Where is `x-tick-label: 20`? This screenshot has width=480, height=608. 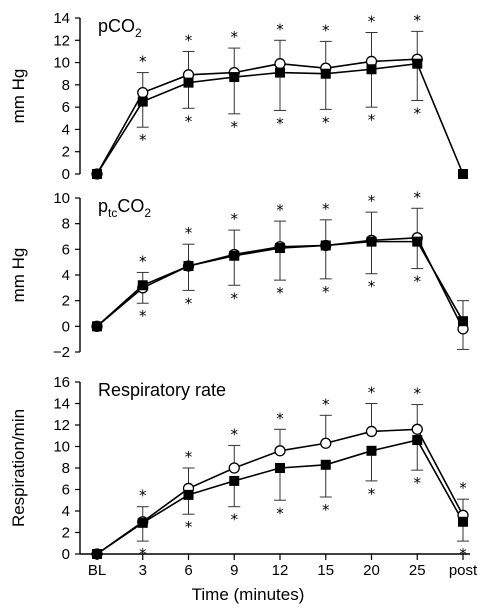 x-tick-label: 20 is located at coordinates (371, 570).